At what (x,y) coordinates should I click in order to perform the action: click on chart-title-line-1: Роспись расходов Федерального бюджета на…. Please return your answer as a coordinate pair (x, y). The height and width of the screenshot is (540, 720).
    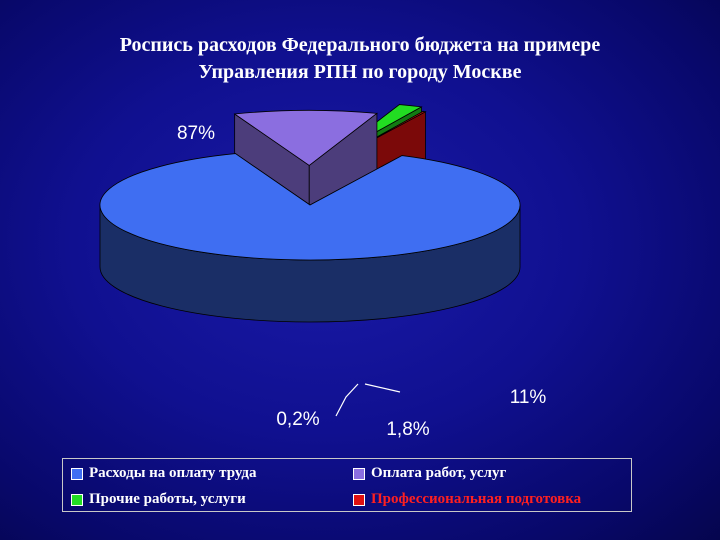
    Looking at the image, I should click on (360, 45).